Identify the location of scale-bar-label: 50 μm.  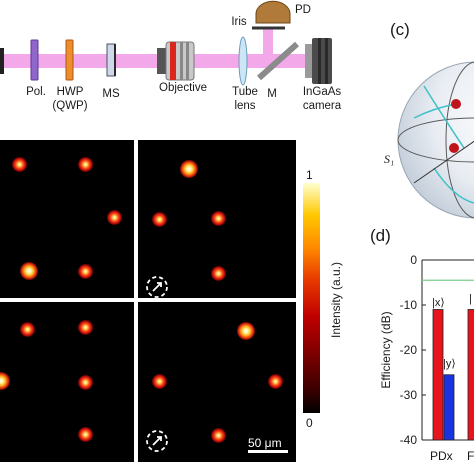
(265, 443).